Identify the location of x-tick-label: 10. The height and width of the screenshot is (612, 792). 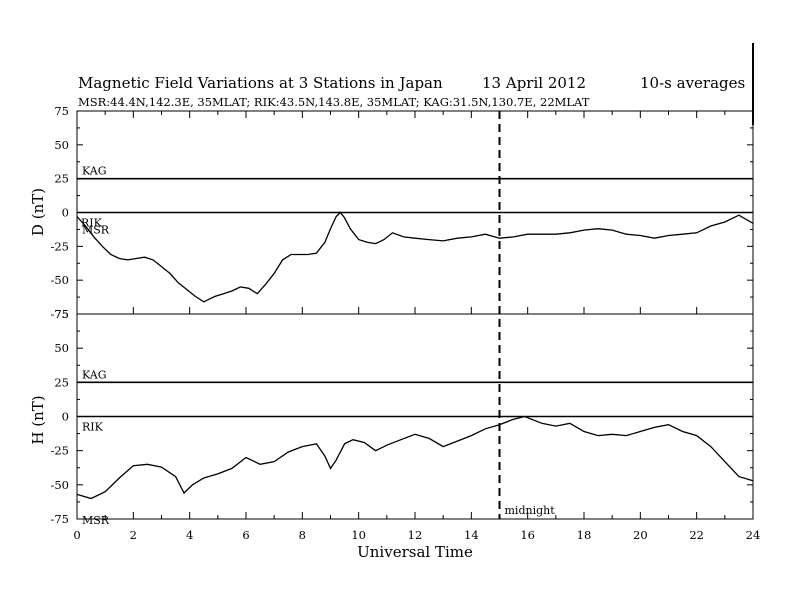
(358, 535).